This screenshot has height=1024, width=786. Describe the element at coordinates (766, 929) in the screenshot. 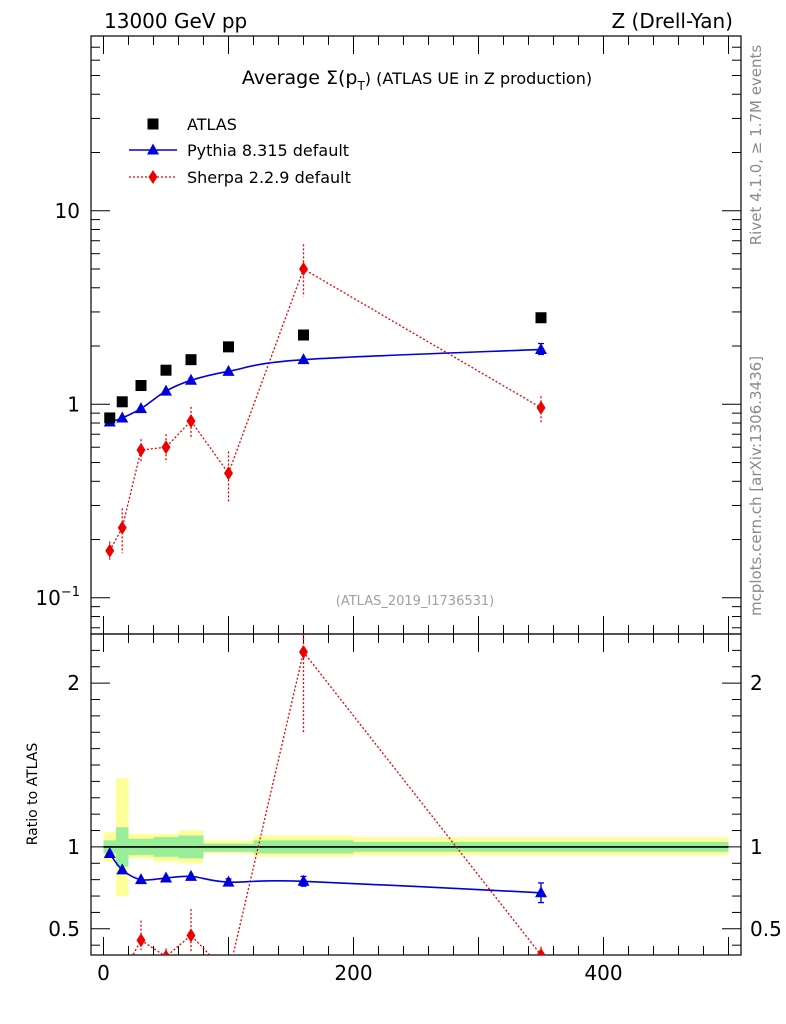

I see `ratio-tick-label-right-0: 0.5` at that location.